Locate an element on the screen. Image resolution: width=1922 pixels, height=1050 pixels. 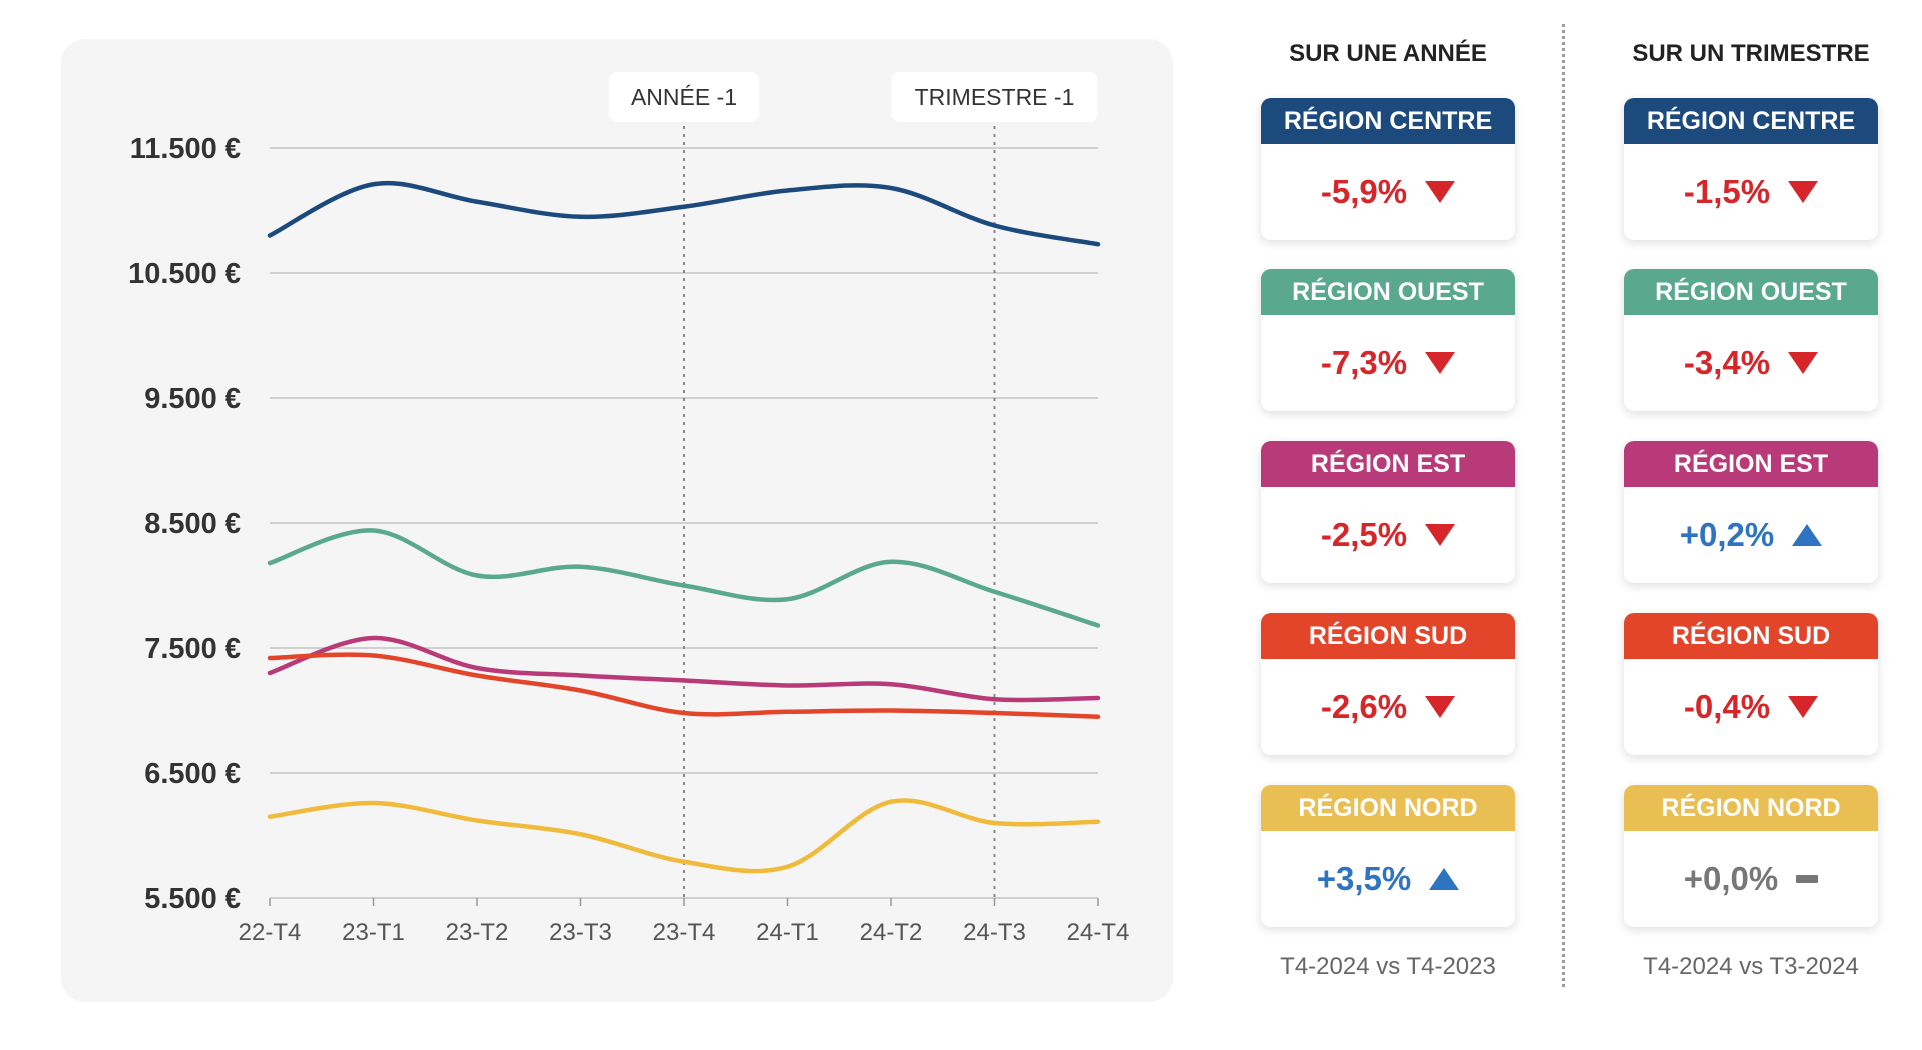
x-tick-label: 24-T2 is located at coordinates (891, 932).